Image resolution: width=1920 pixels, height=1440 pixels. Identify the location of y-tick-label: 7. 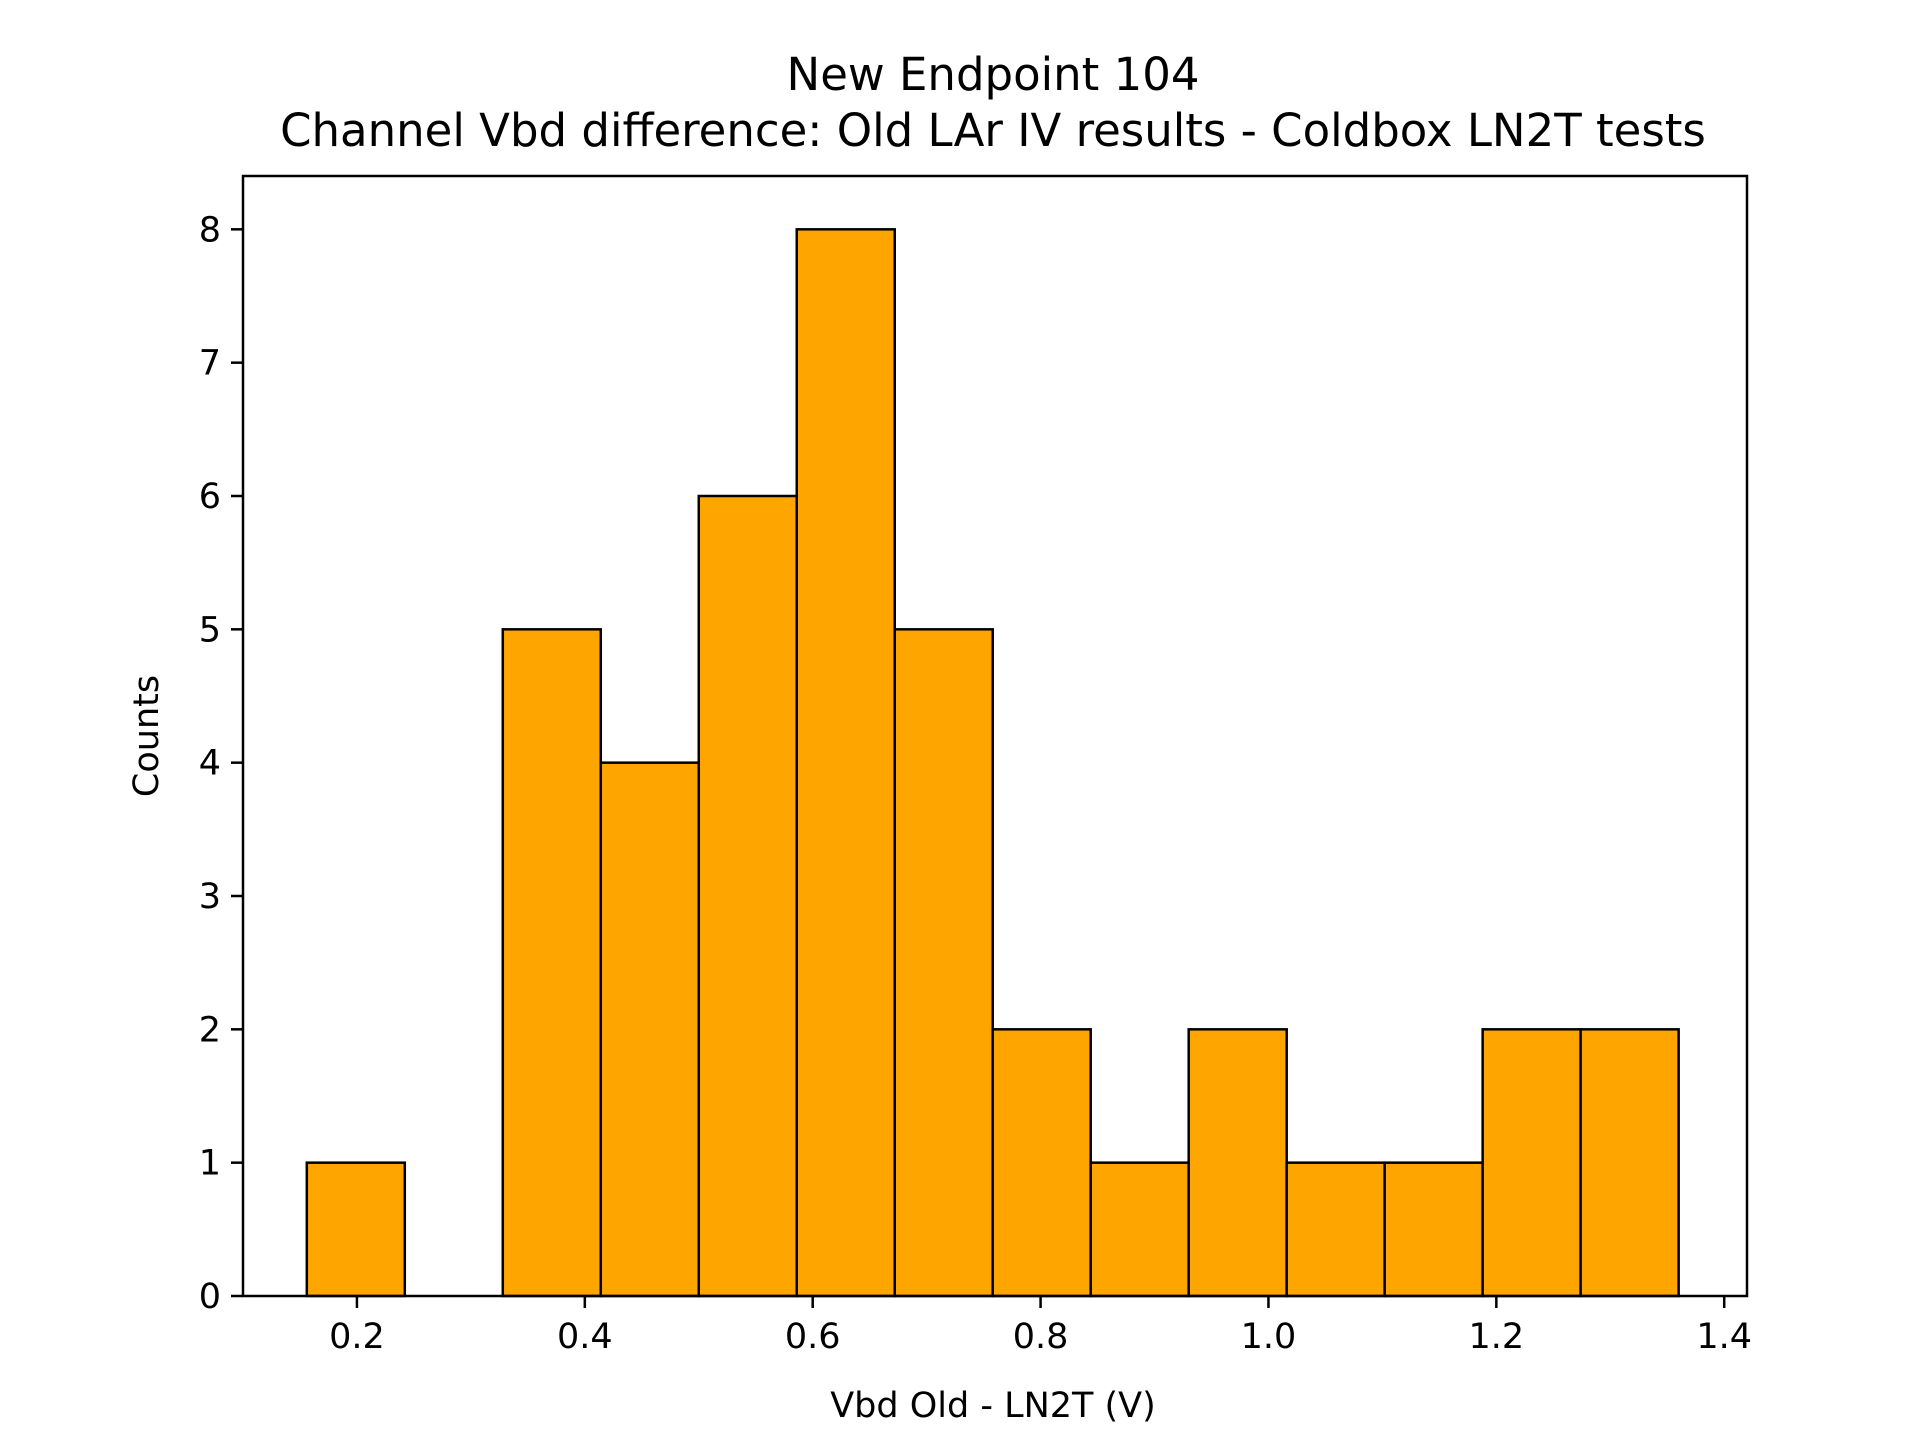
(210, 364).